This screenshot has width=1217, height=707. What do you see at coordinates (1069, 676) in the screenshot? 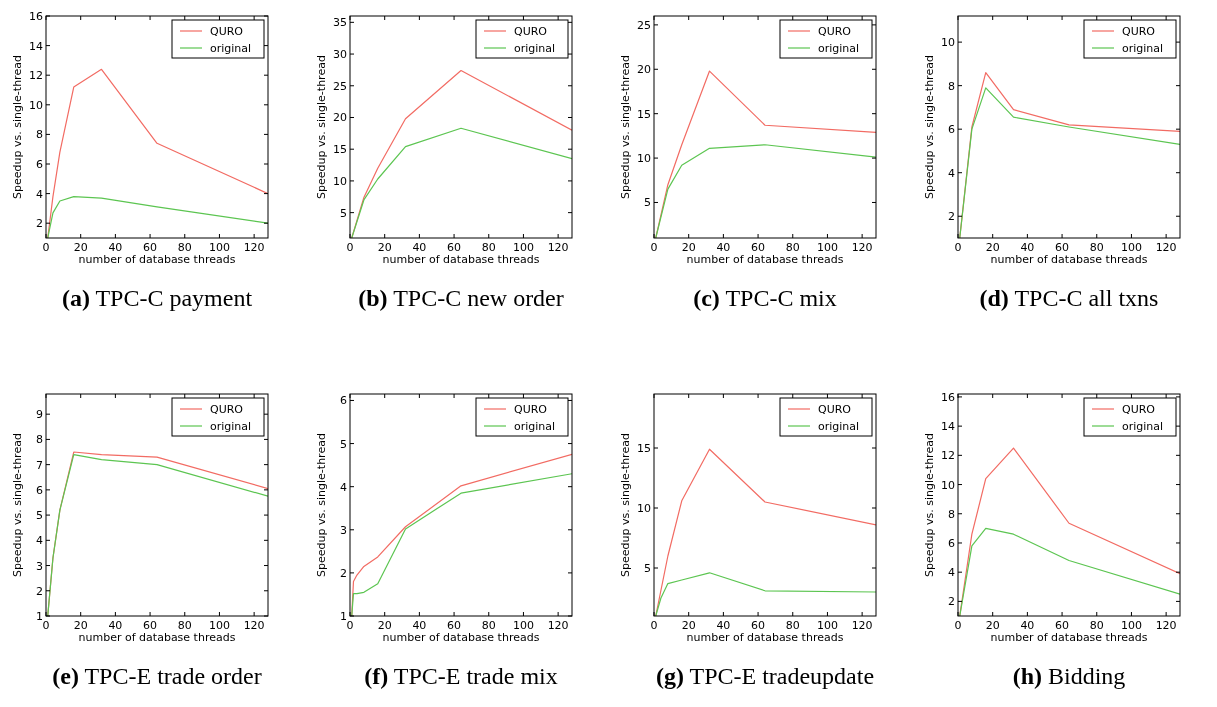
I see `text: (h) Bidding` at bounding box center [1069, 676].